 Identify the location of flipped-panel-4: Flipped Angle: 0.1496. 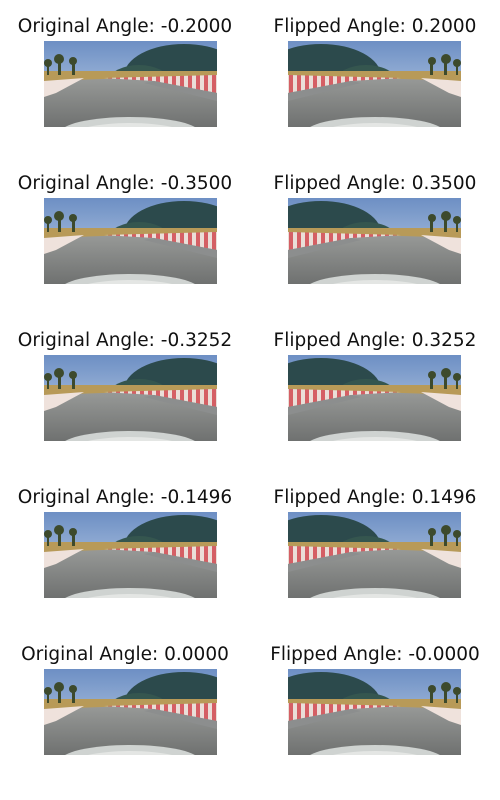
(375, 546).